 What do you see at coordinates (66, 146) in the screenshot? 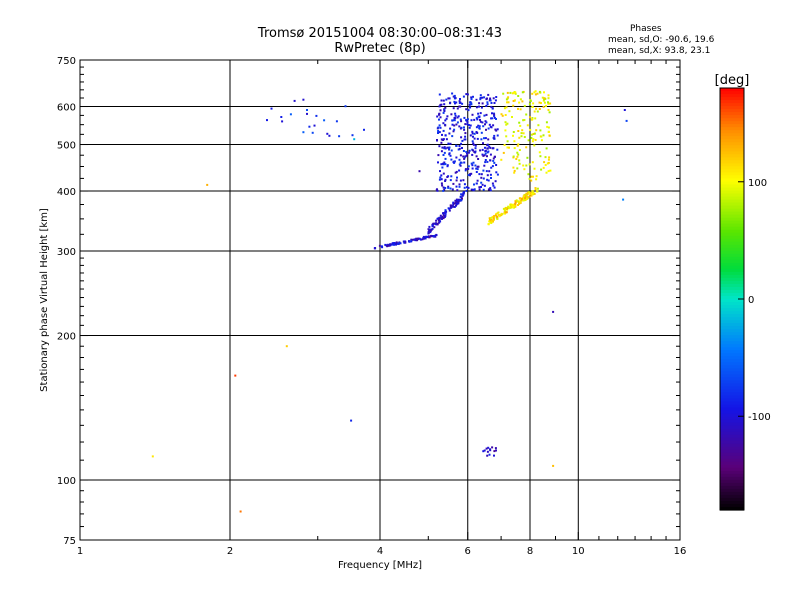
I see `y-tick-label: 500` at bounding box center [66, 146].